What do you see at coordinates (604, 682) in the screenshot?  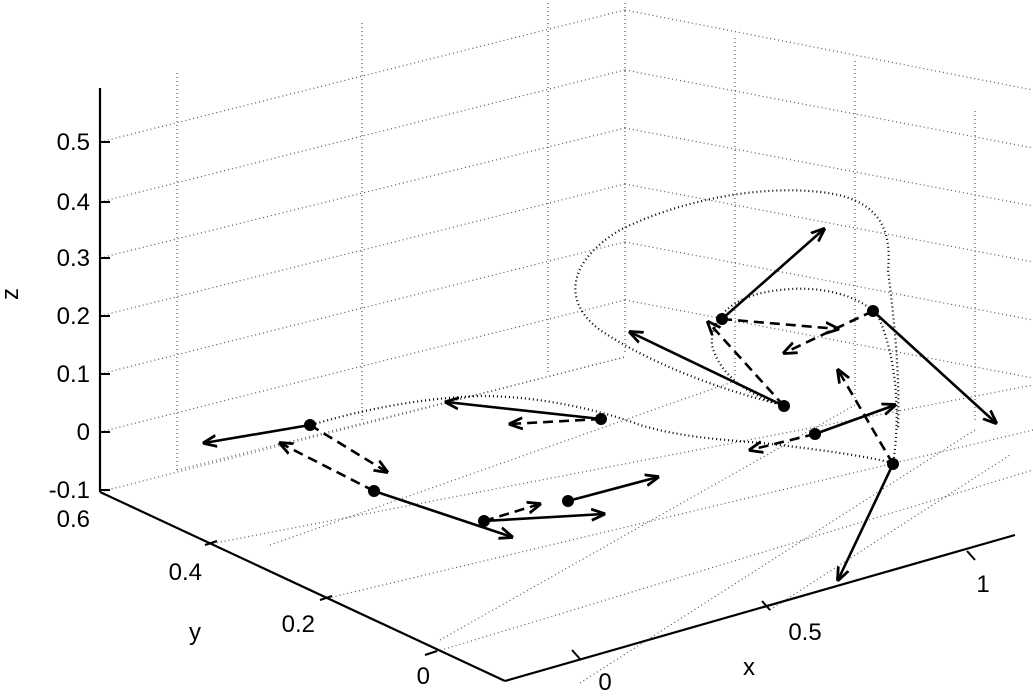 I see `x-tick-label: 0` at bounding box center [604, 682].